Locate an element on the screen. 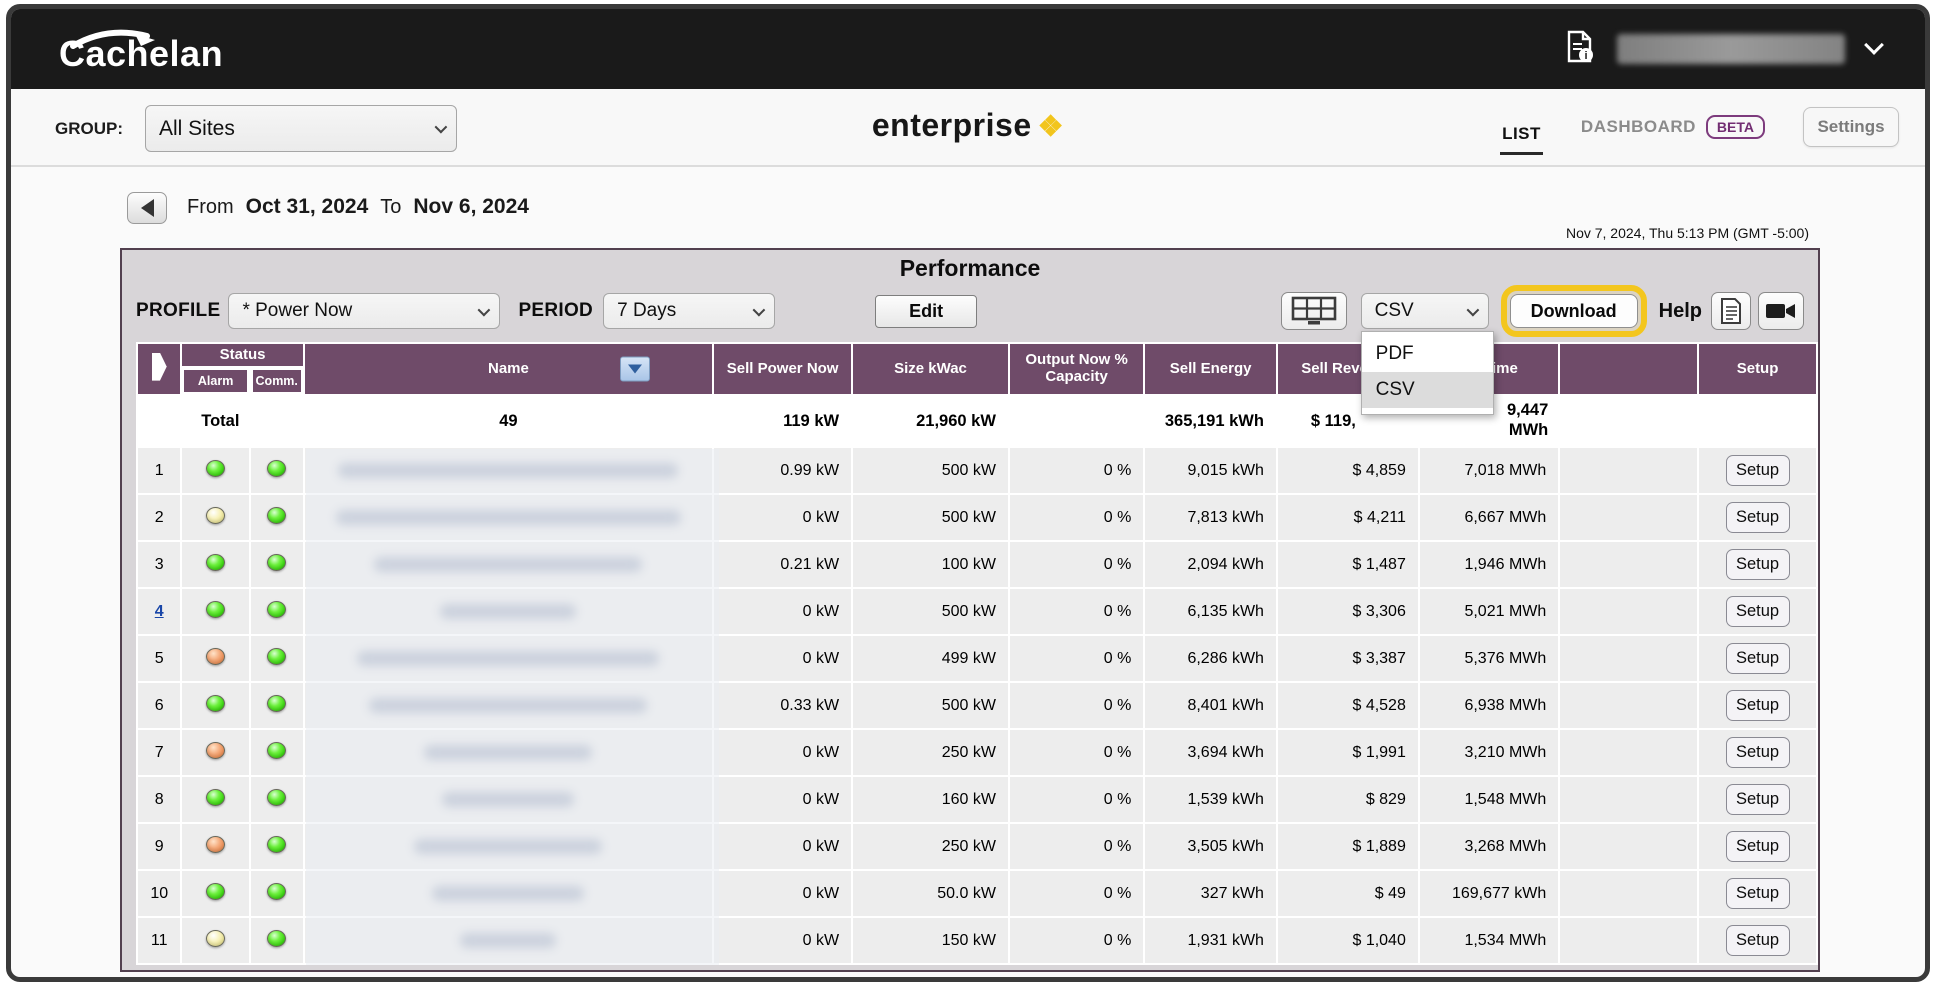  table-view-button is located at coordinates (1313, 311).